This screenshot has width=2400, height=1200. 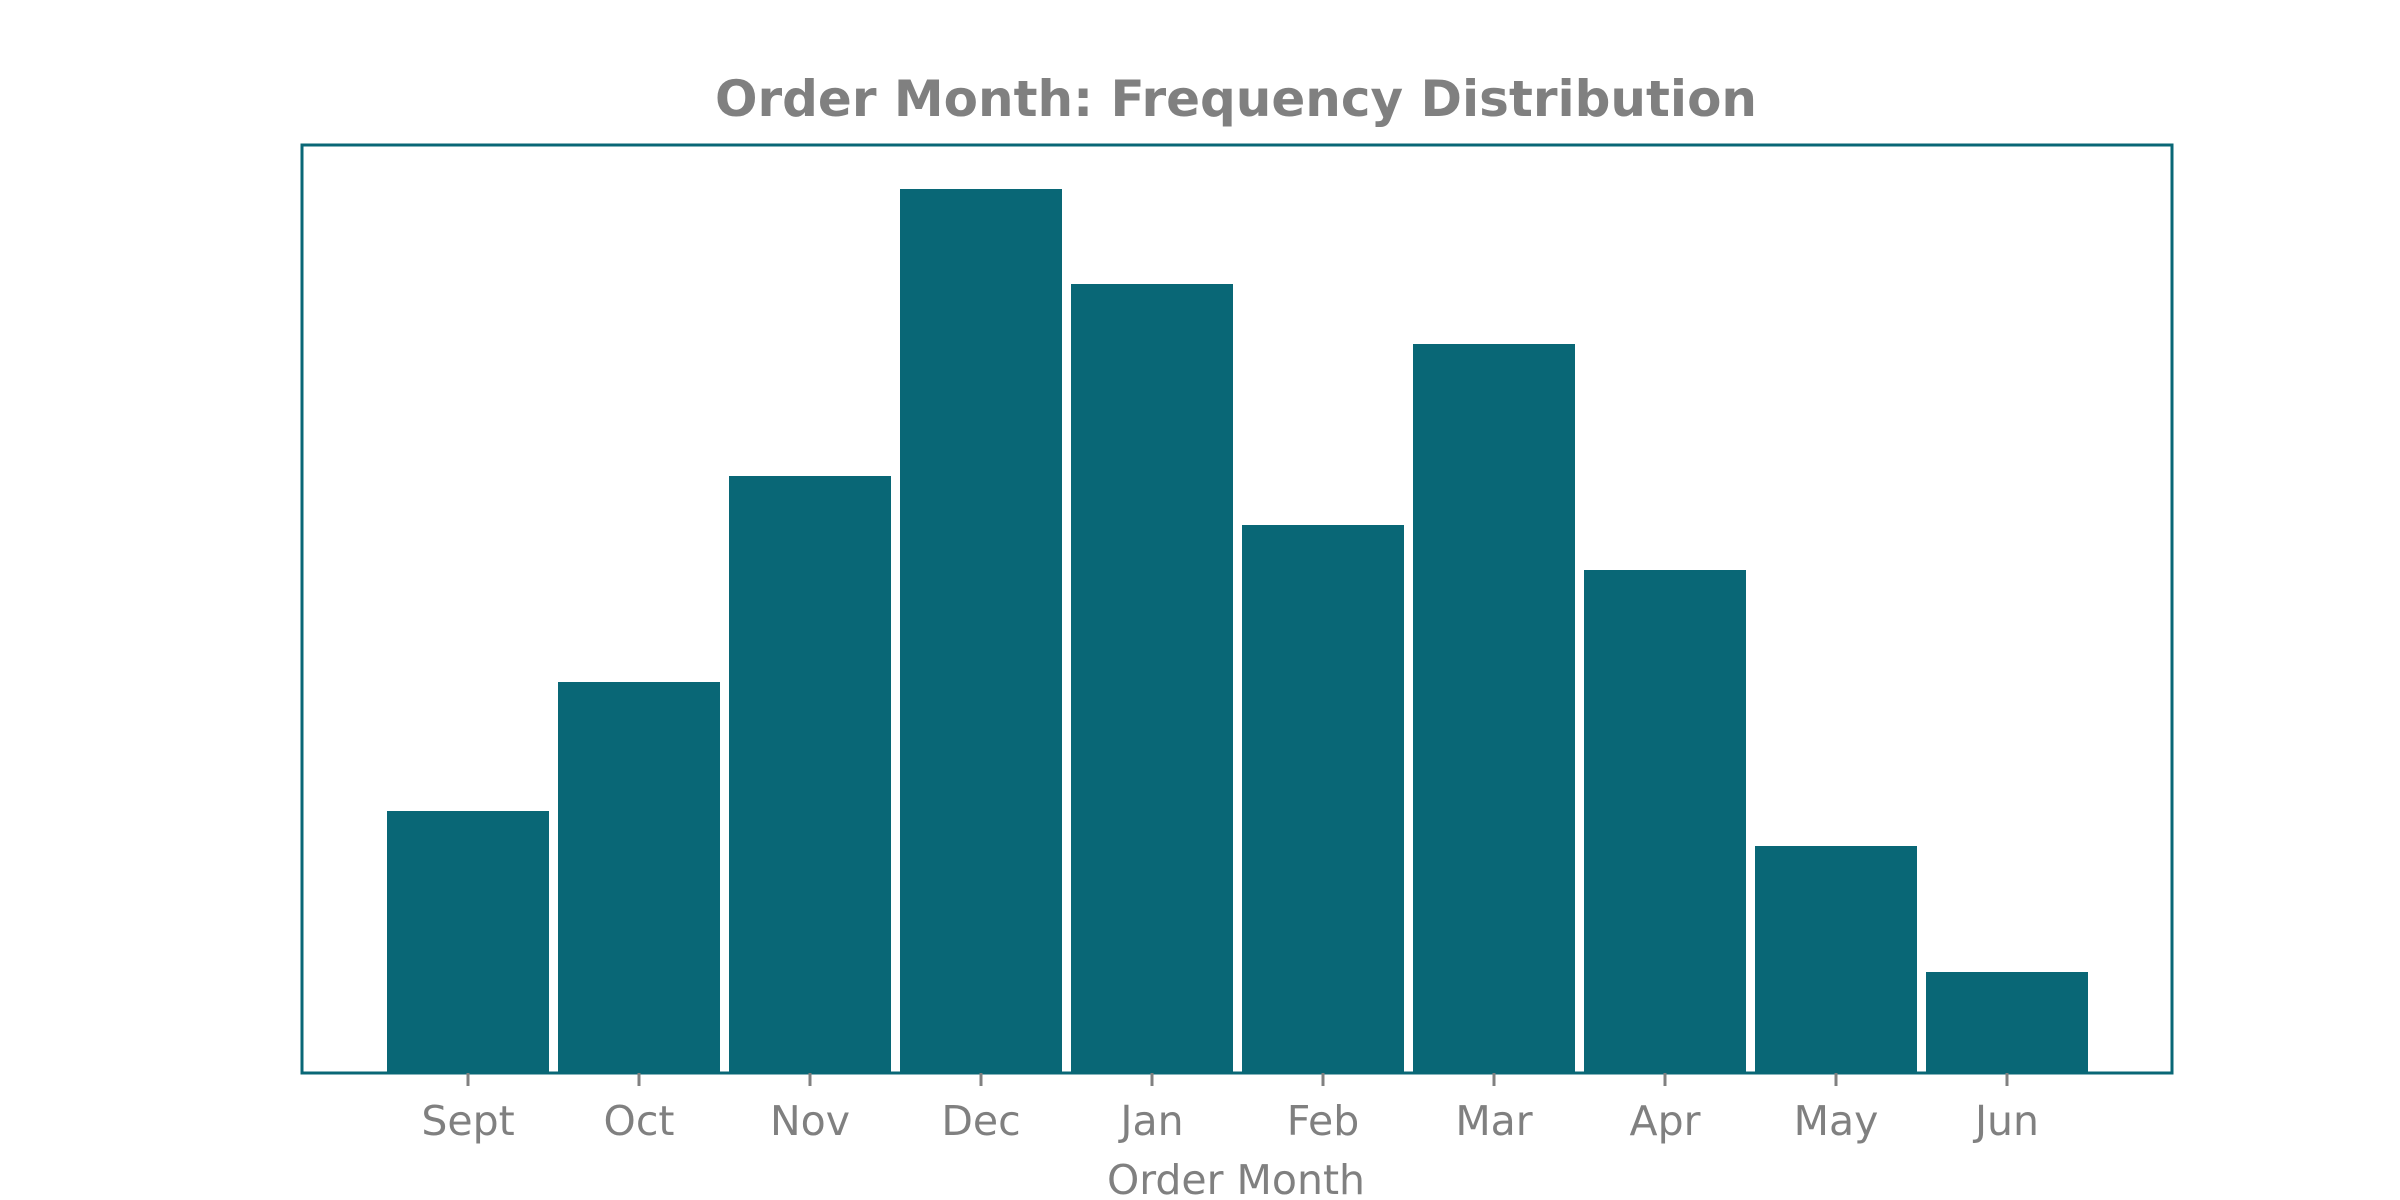 What do you see at coordinates (1665, 1121) in the screenshot?
I see `x-tick-label-apr: Apr` at bounding box center [1665, 1121].